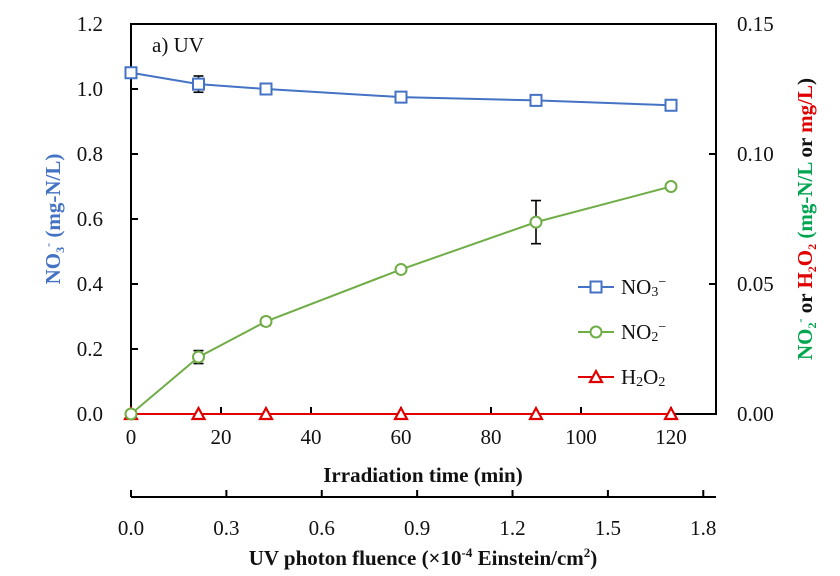 The height and width of the screenshot is (576, 840). Describe the element at coordinates (755, 414) in the screenshot. I see `y-right-tick-label: 0.00` at that location.